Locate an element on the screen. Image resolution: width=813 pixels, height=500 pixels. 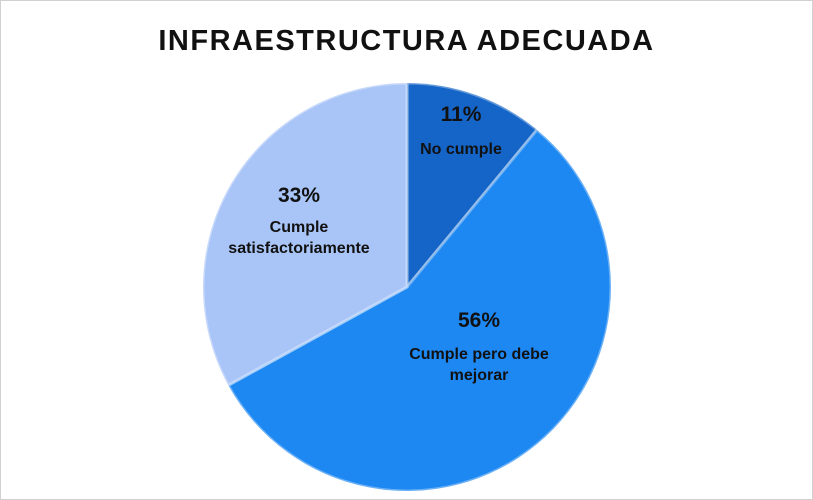
slice-percent-label: 11% is located at coordinates (461, 114).